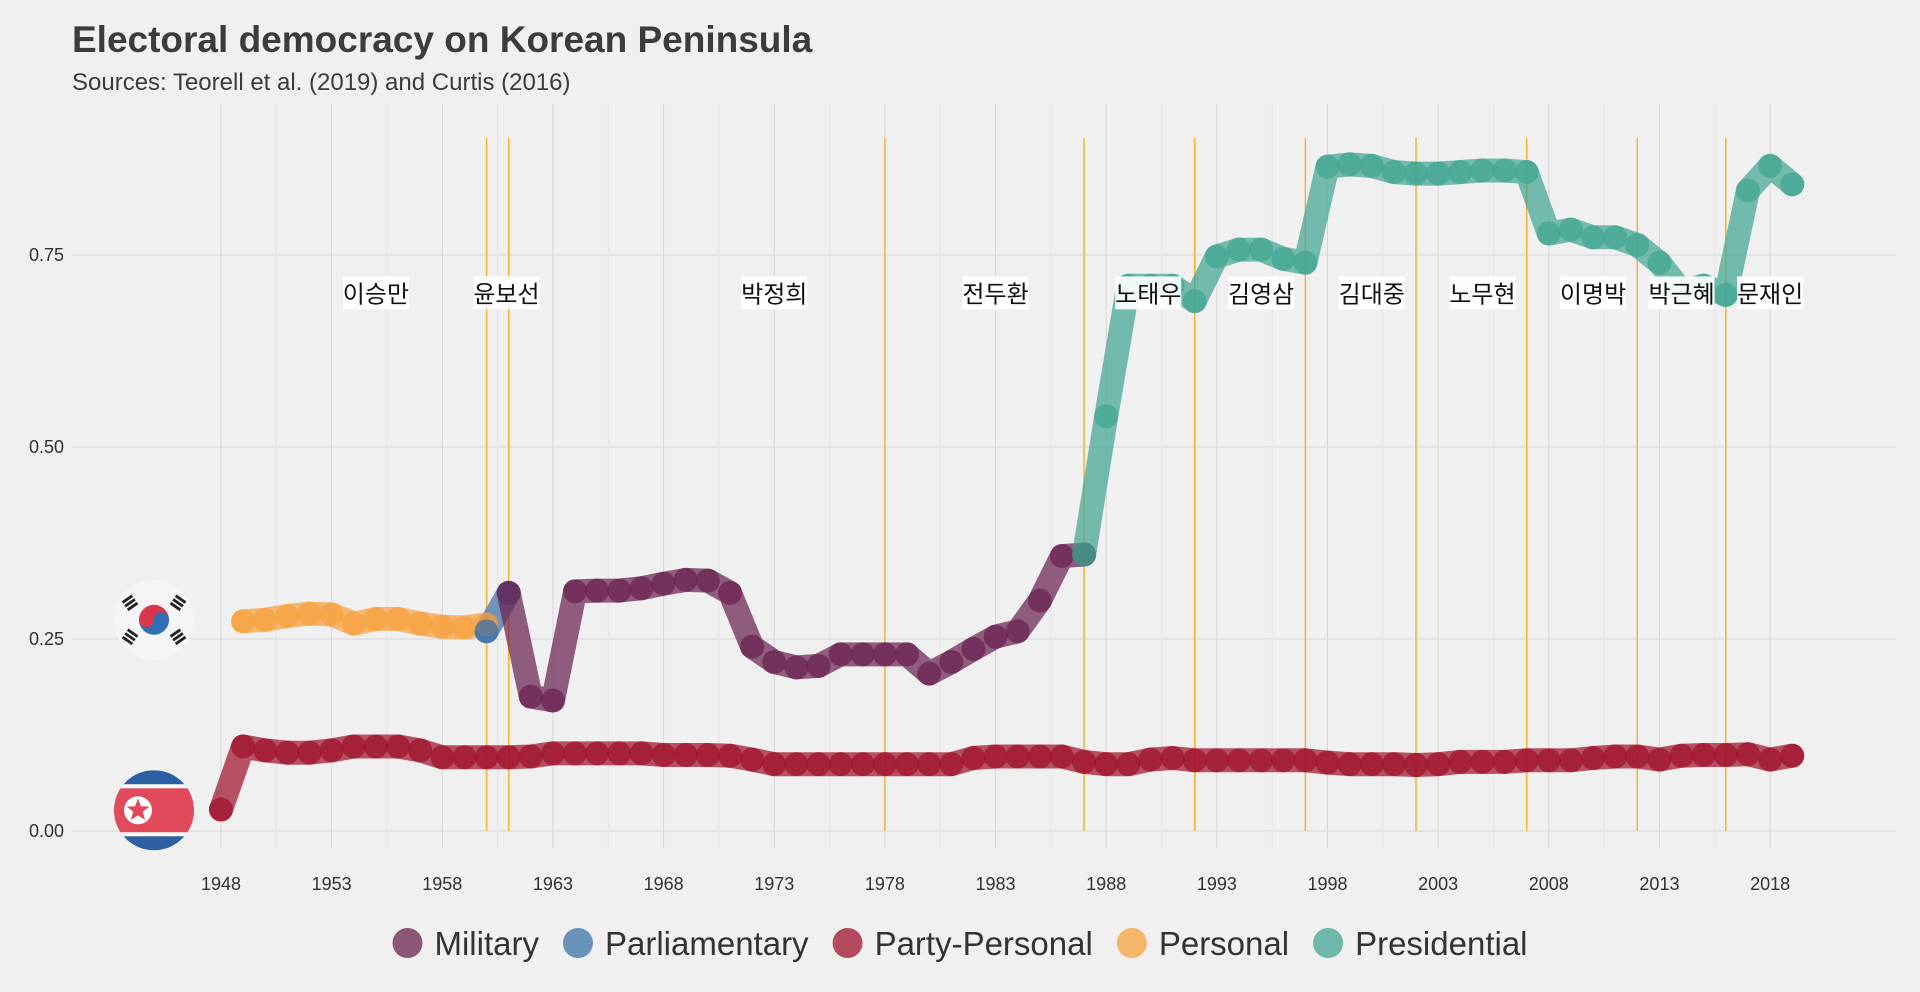 The image size is (1920, 992). I want to click on leader-label: 노태우, so click(1148, 294).